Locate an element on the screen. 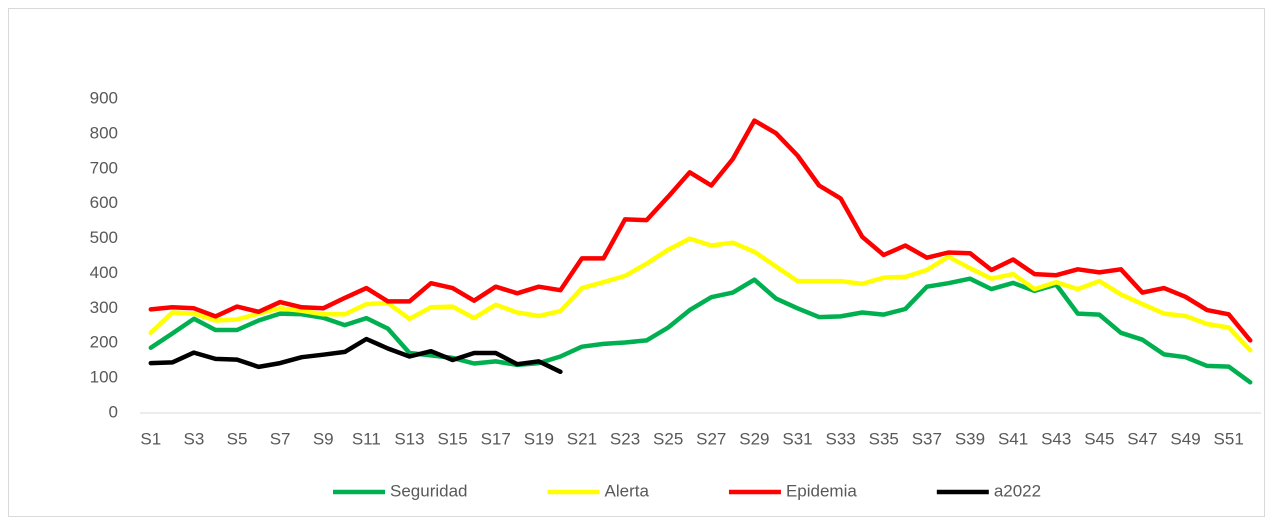  x-tick-label: S41 is located at coordinates (1013, 438).